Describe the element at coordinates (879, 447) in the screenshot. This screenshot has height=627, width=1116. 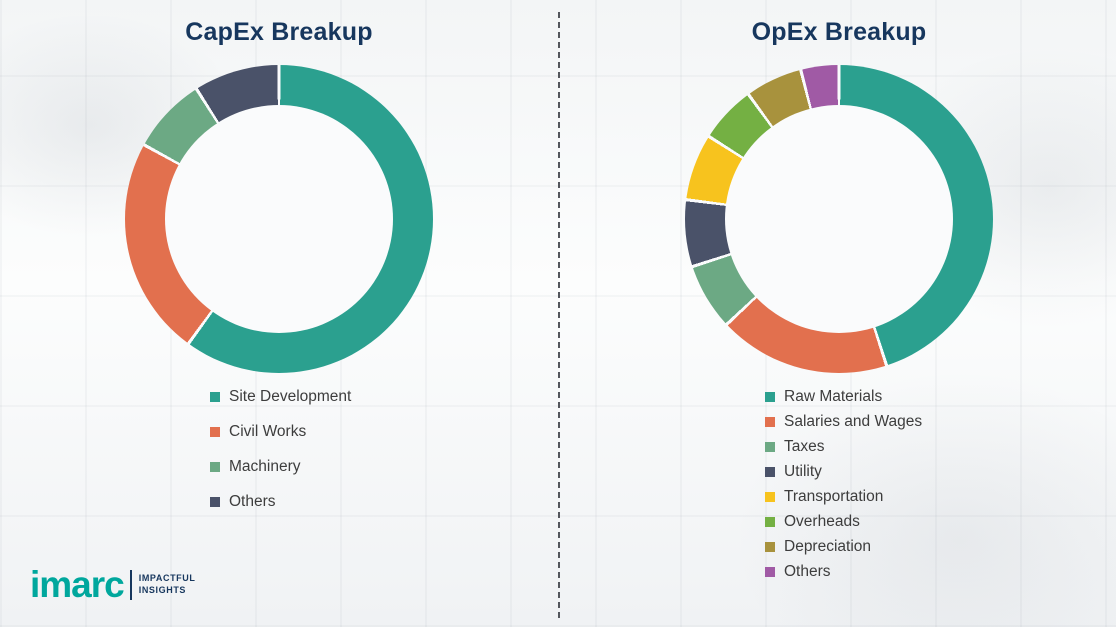
I see `legend-item: Taxes` at that location.